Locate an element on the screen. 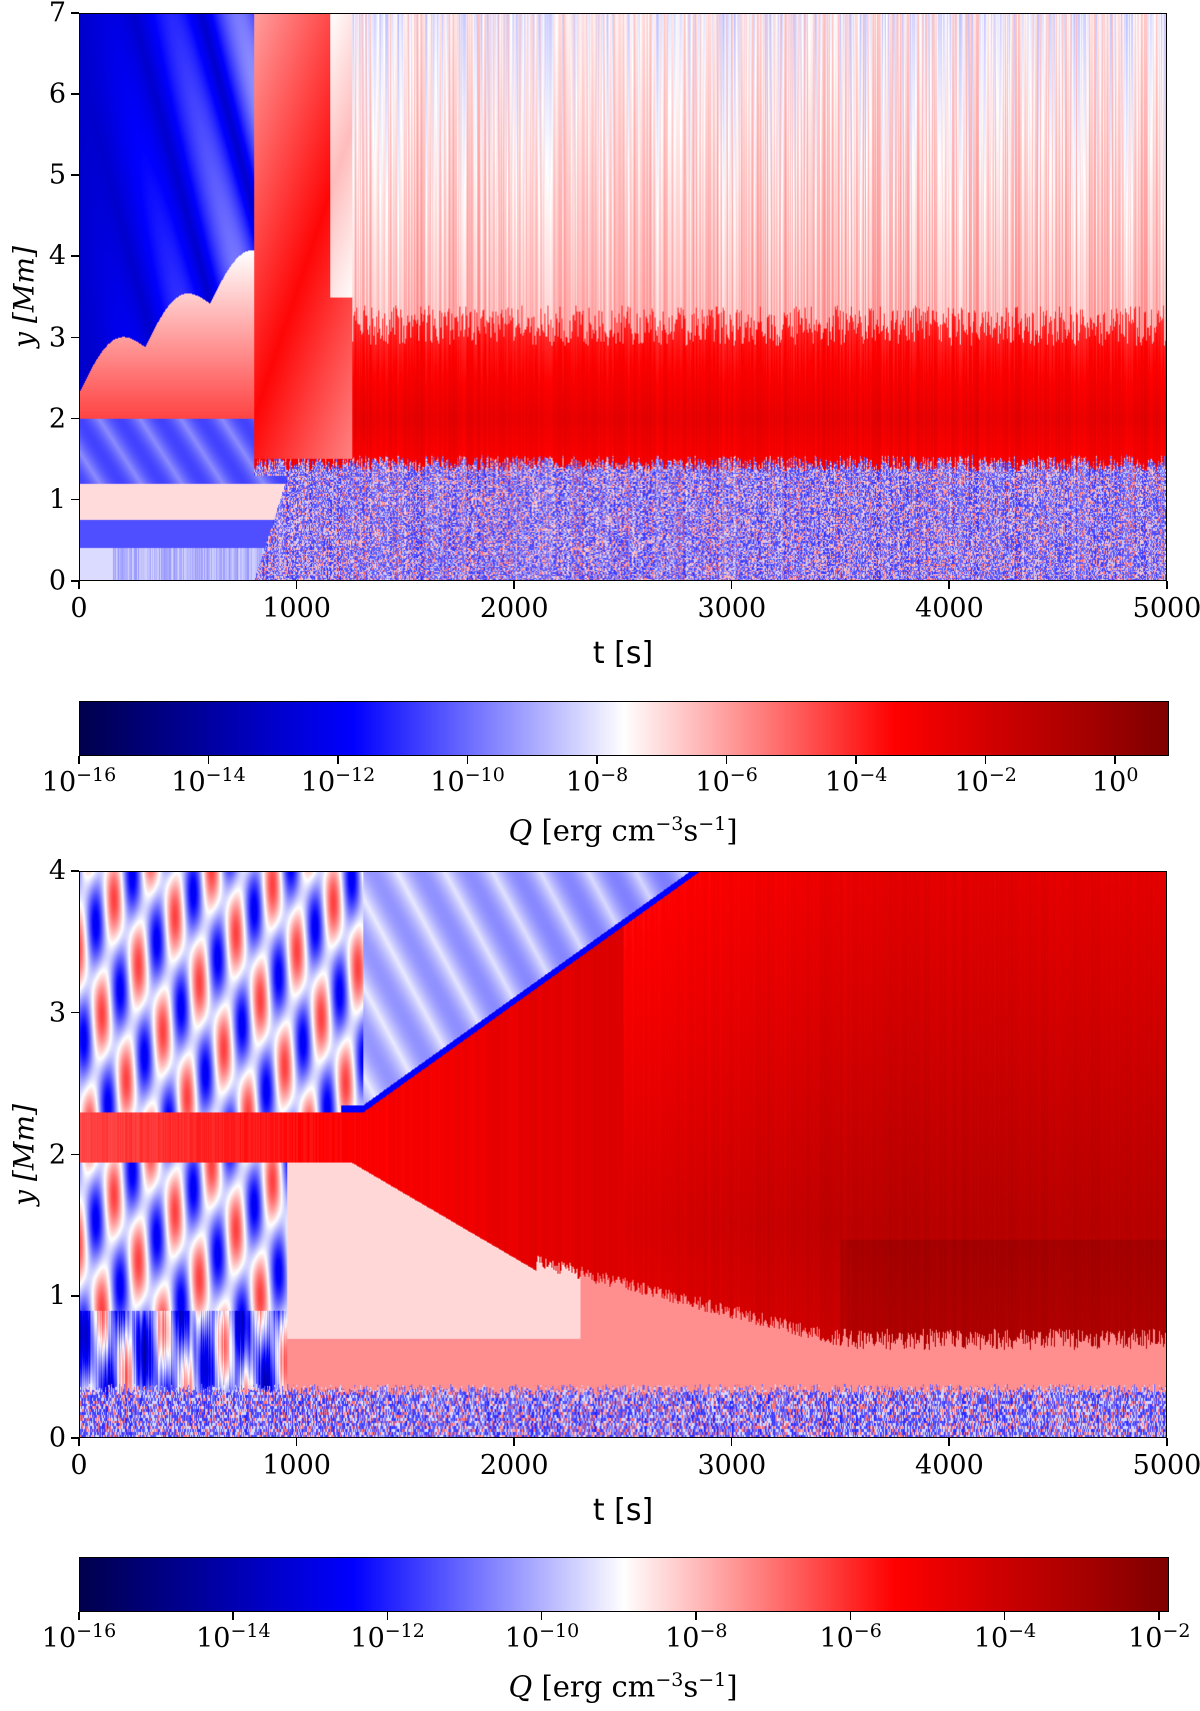 The width and height of the screenshot is (1200, 1711). x-tick-label: 1000 is located at coordinates (296, 1465).